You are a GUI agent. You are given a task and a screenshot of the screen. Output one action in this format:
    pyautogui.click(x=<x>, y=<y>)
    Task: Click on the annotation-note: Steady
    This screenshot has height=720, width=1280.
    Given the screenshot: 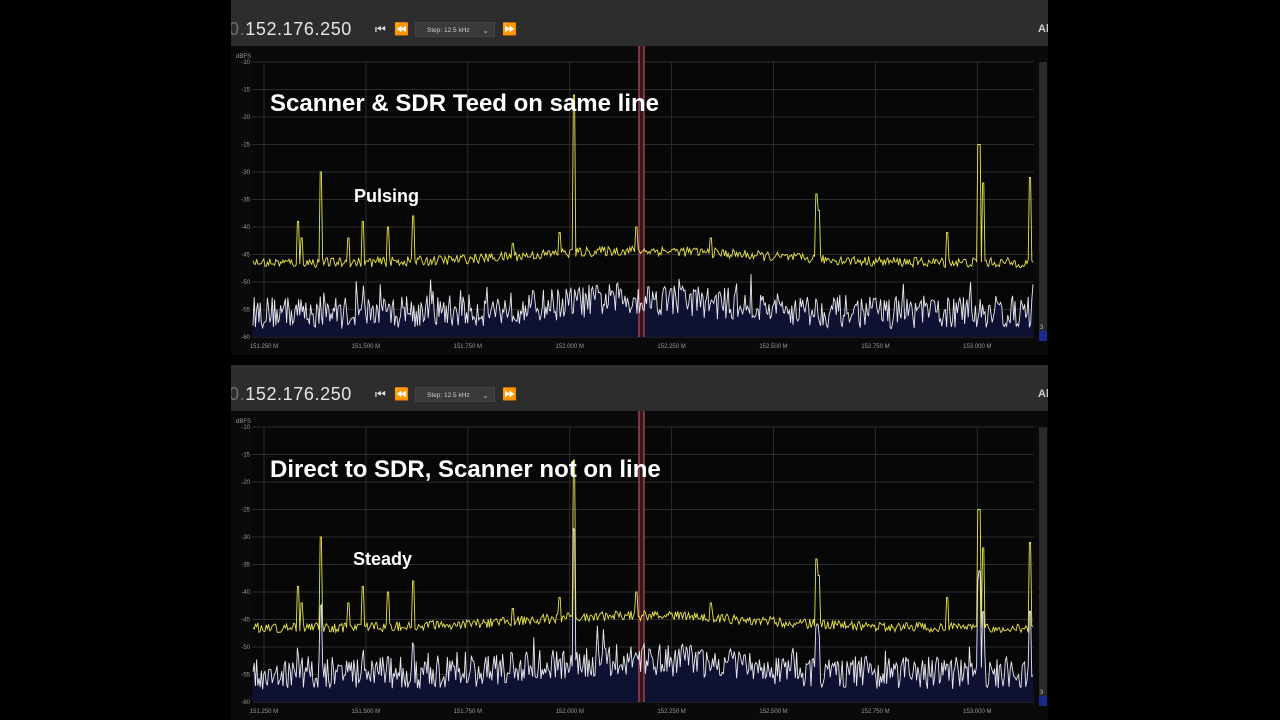 What is the action you would take?
    pyautogui.click(x=383, y=559)
    